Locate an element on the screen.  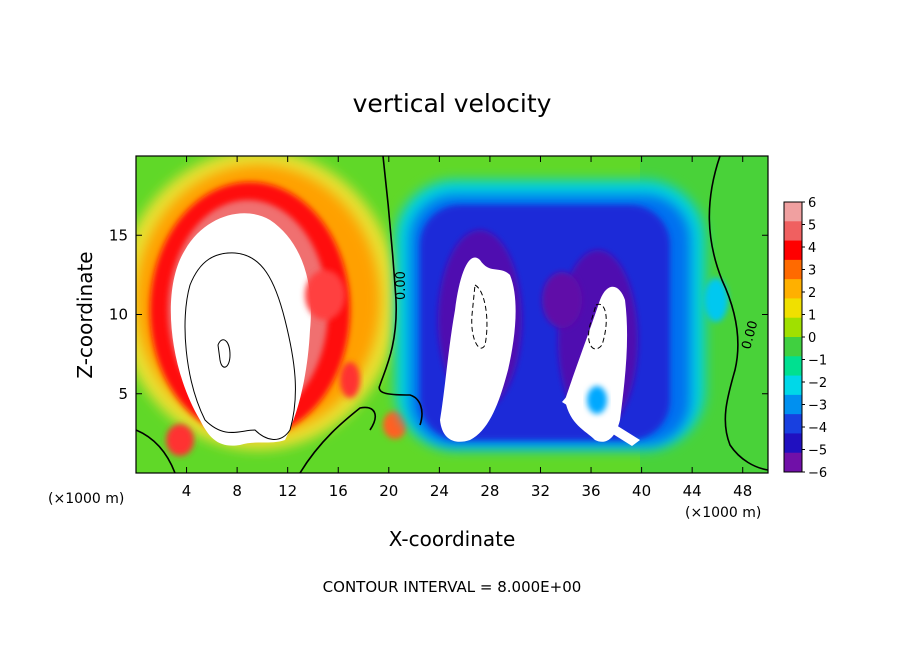
contour-zero-west is located at coordinates (400, 291).